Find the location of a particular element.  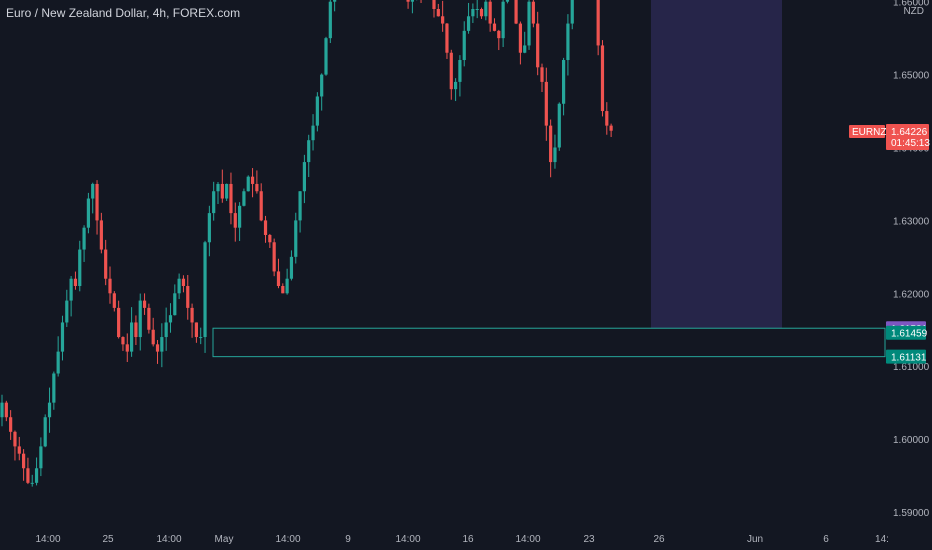

symbol-tag is located at coordinates (867, 132).